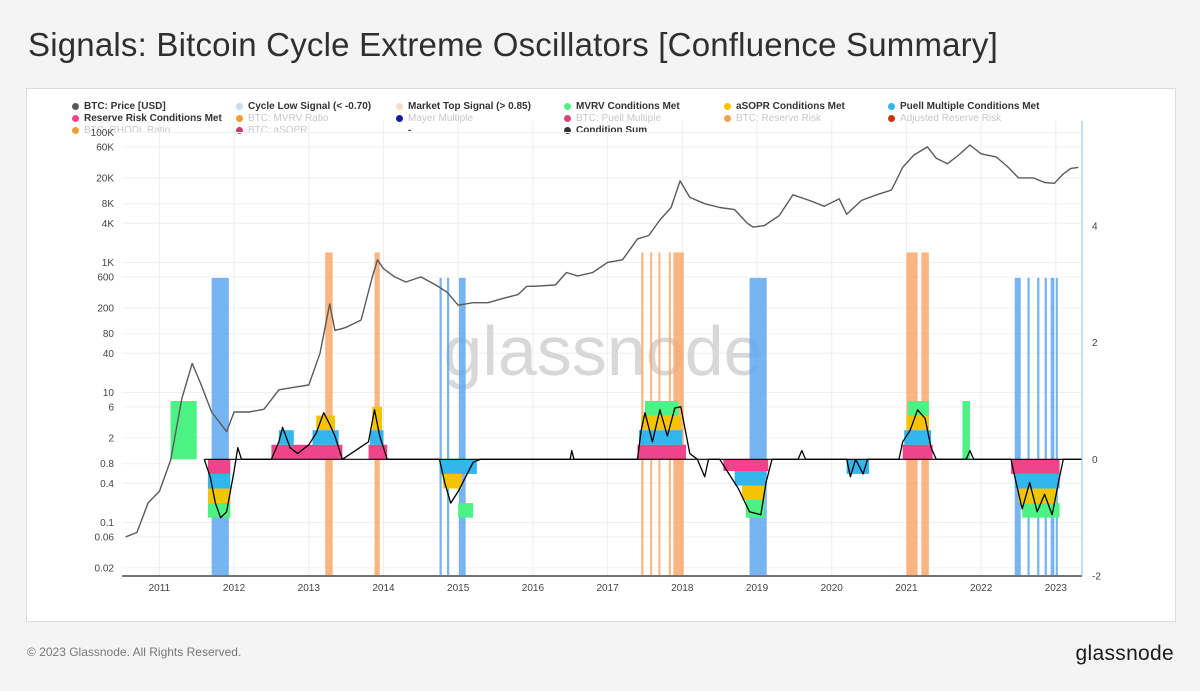 This screenshot has height=691, width=1200. What do you see at coordinates (105, 308) in the screenshot?
I see `y-tick-label: 200` at bounding box center [105, 308].